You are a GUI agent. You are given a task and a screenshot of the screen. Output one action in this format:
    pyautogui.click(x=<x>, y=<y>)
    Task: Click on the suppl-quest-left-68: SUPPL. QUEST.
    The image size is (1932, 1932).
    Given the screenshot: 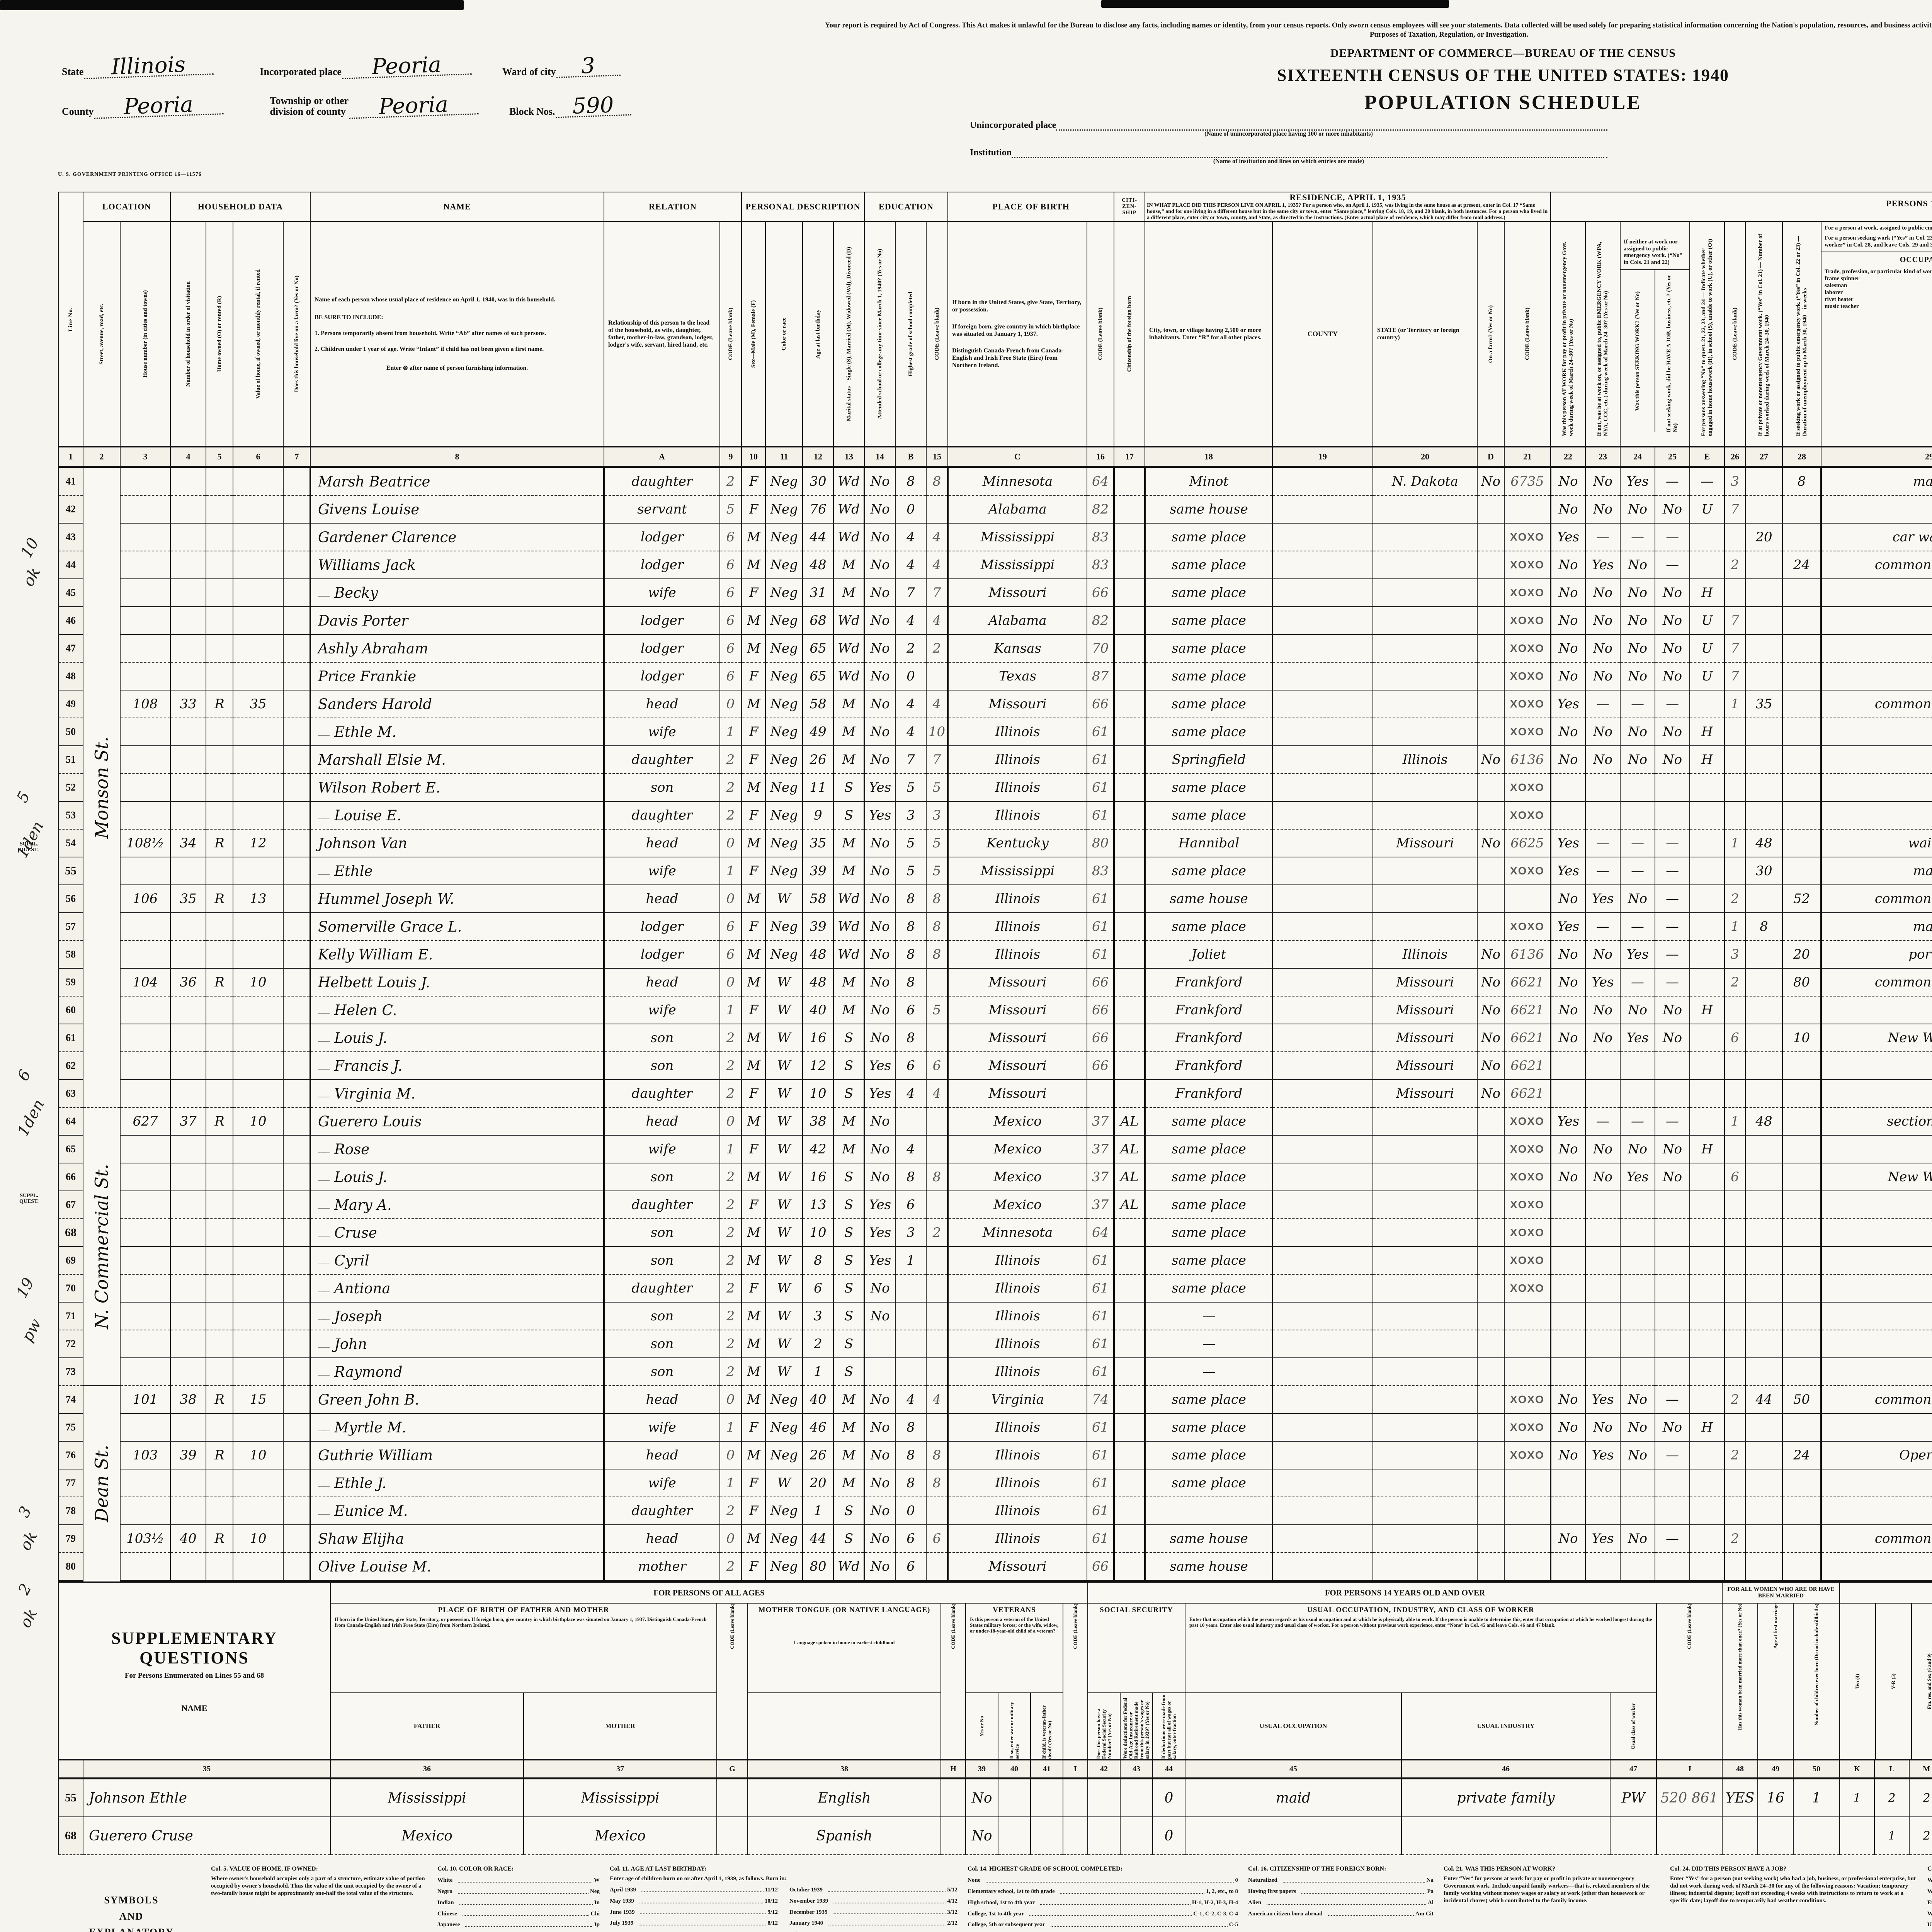 What is the action you would take?
    pyautogui.click(x=29, y=1198)
    